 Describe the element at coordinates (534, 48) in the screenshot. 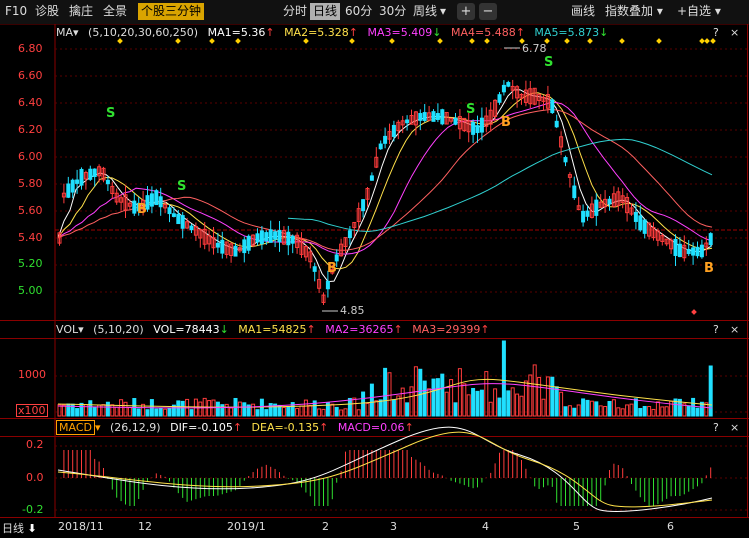

I see `high-price-label: 6.78` at that location.